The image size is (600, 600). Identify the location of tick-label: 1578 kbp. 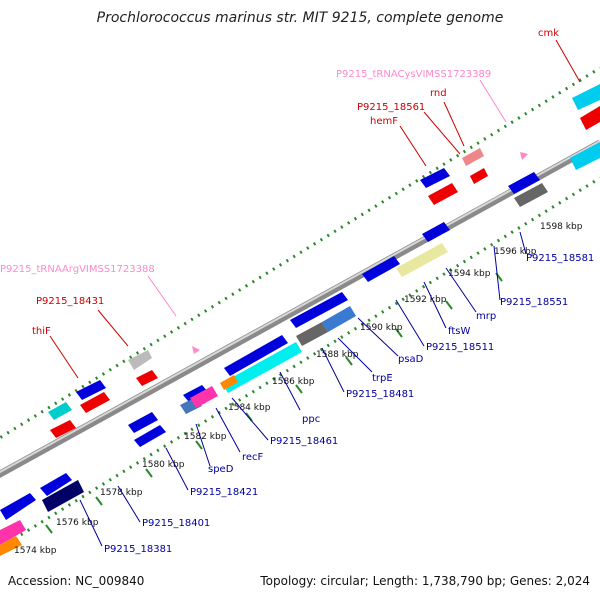
(121, 493).